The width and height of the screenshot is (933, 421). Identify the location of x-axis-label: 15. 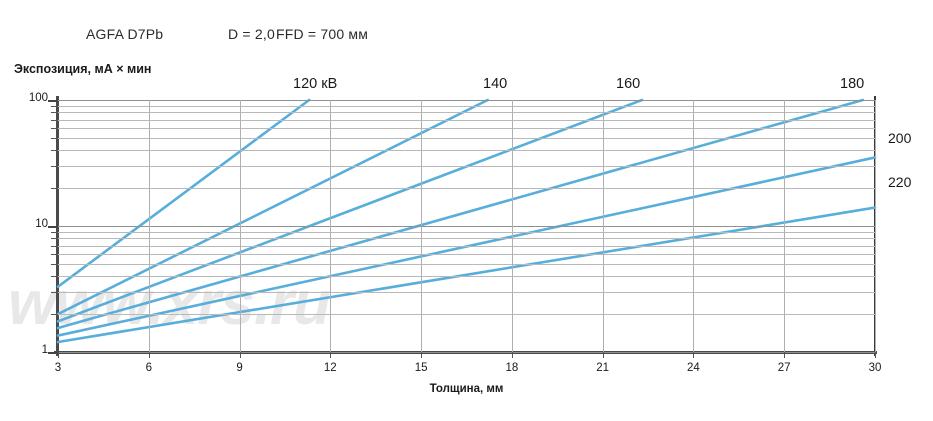
(421, 368).